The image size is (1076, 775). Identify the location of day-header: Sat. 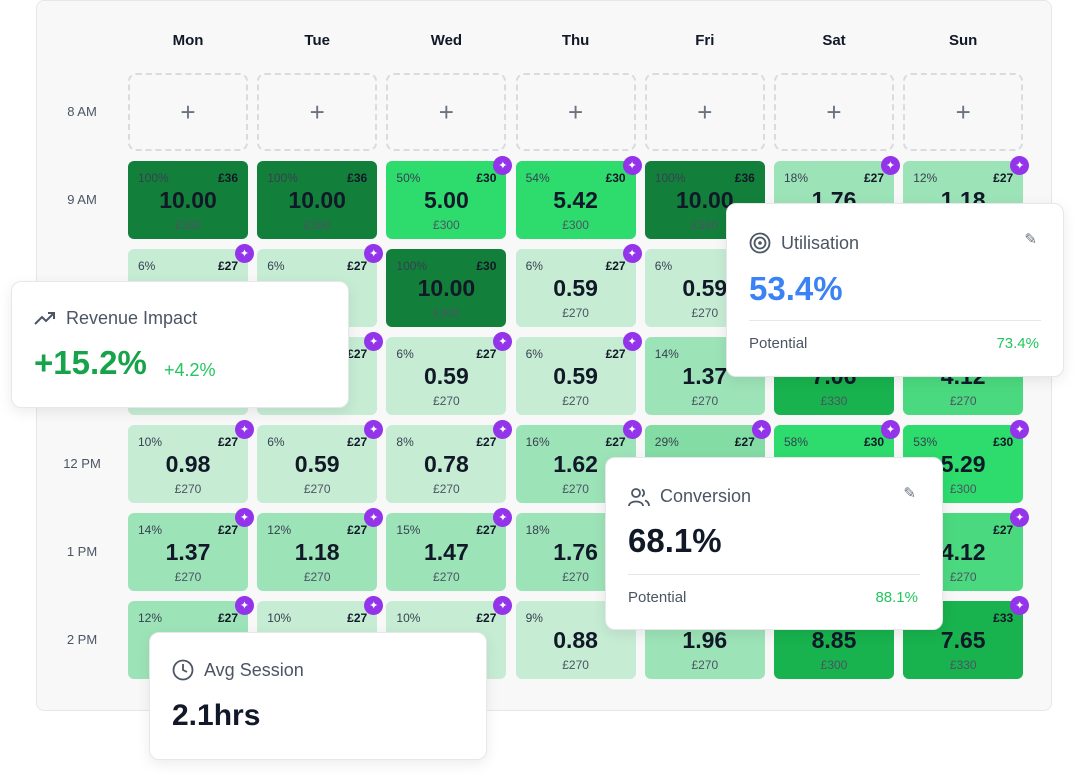
(834, 40).